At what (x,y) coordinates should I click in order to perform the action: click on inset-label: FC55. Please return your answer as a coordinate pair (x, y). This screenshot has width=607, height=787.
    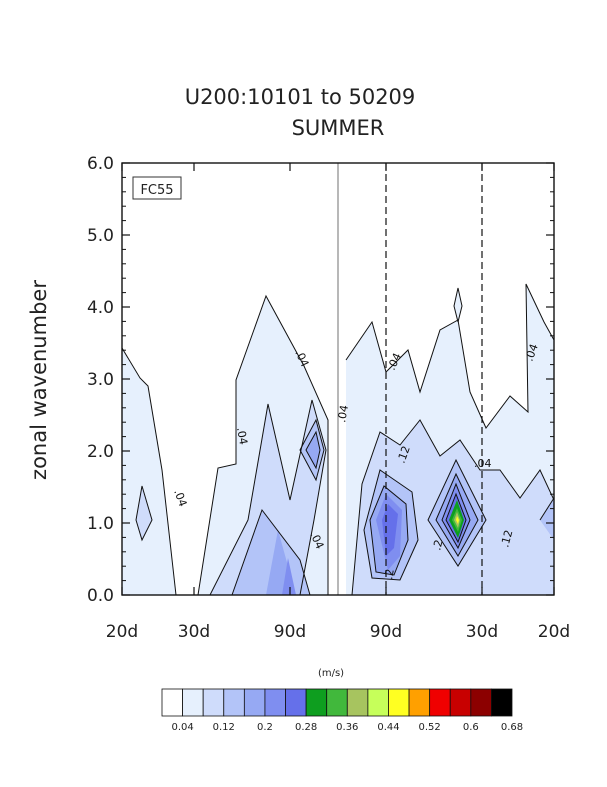
    Looking at the image, I should click on (156, 190).